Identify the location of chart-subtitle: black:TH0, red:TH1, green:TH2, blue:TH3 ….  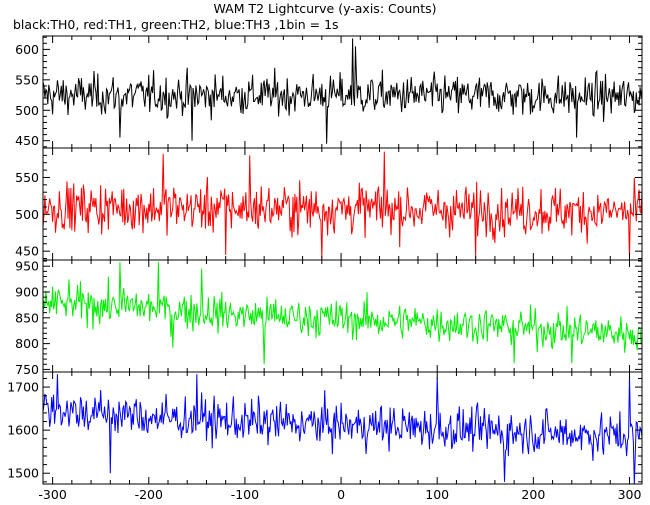
(176, 24).